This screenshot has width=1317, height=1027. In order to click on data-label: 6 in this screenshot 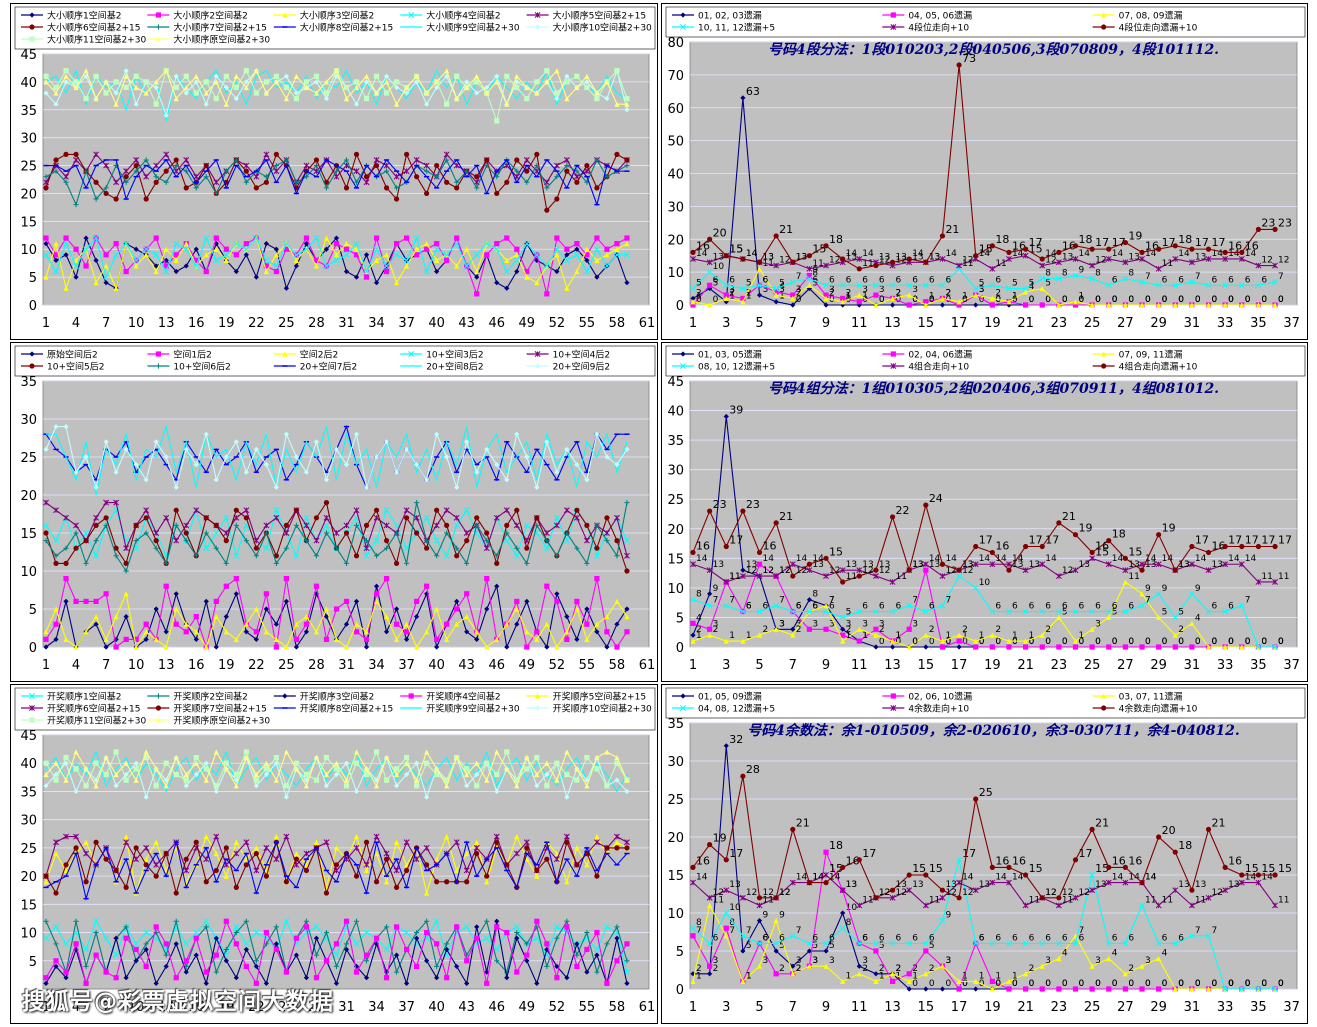, I will do `click(732, 280)`.